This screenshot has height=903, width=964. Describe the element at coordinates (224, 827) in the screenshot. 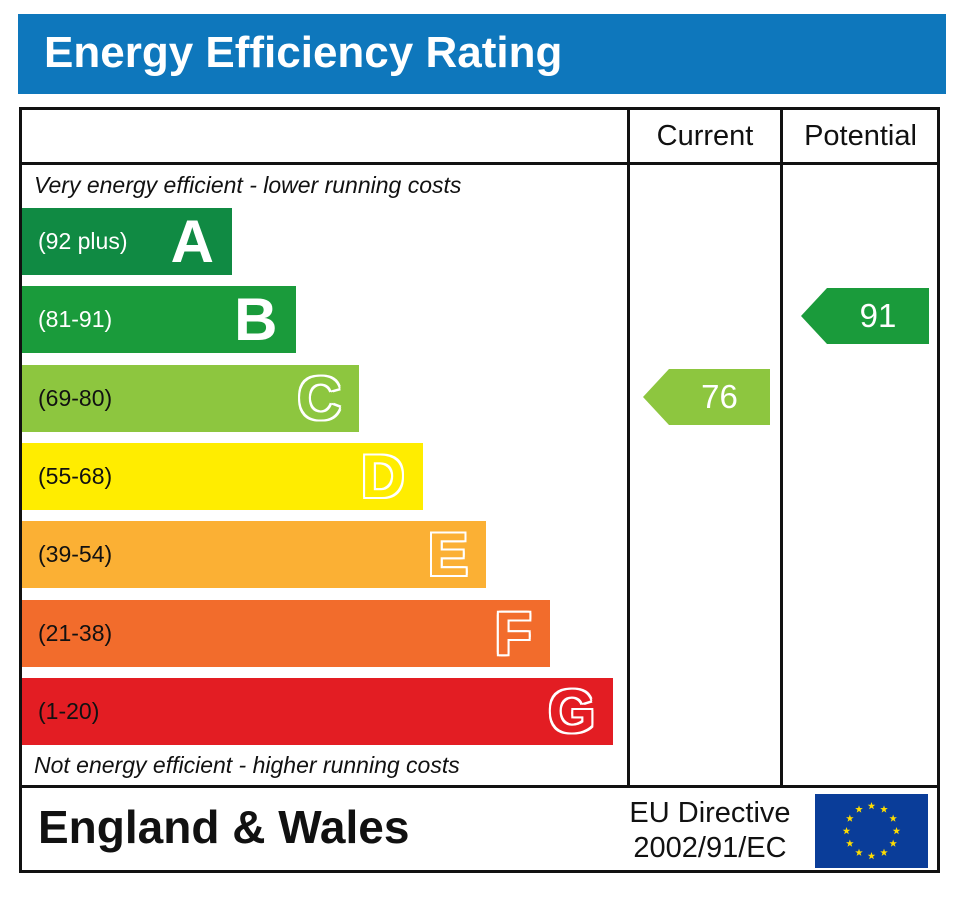

I see `region-label: England & Wales` at that location.